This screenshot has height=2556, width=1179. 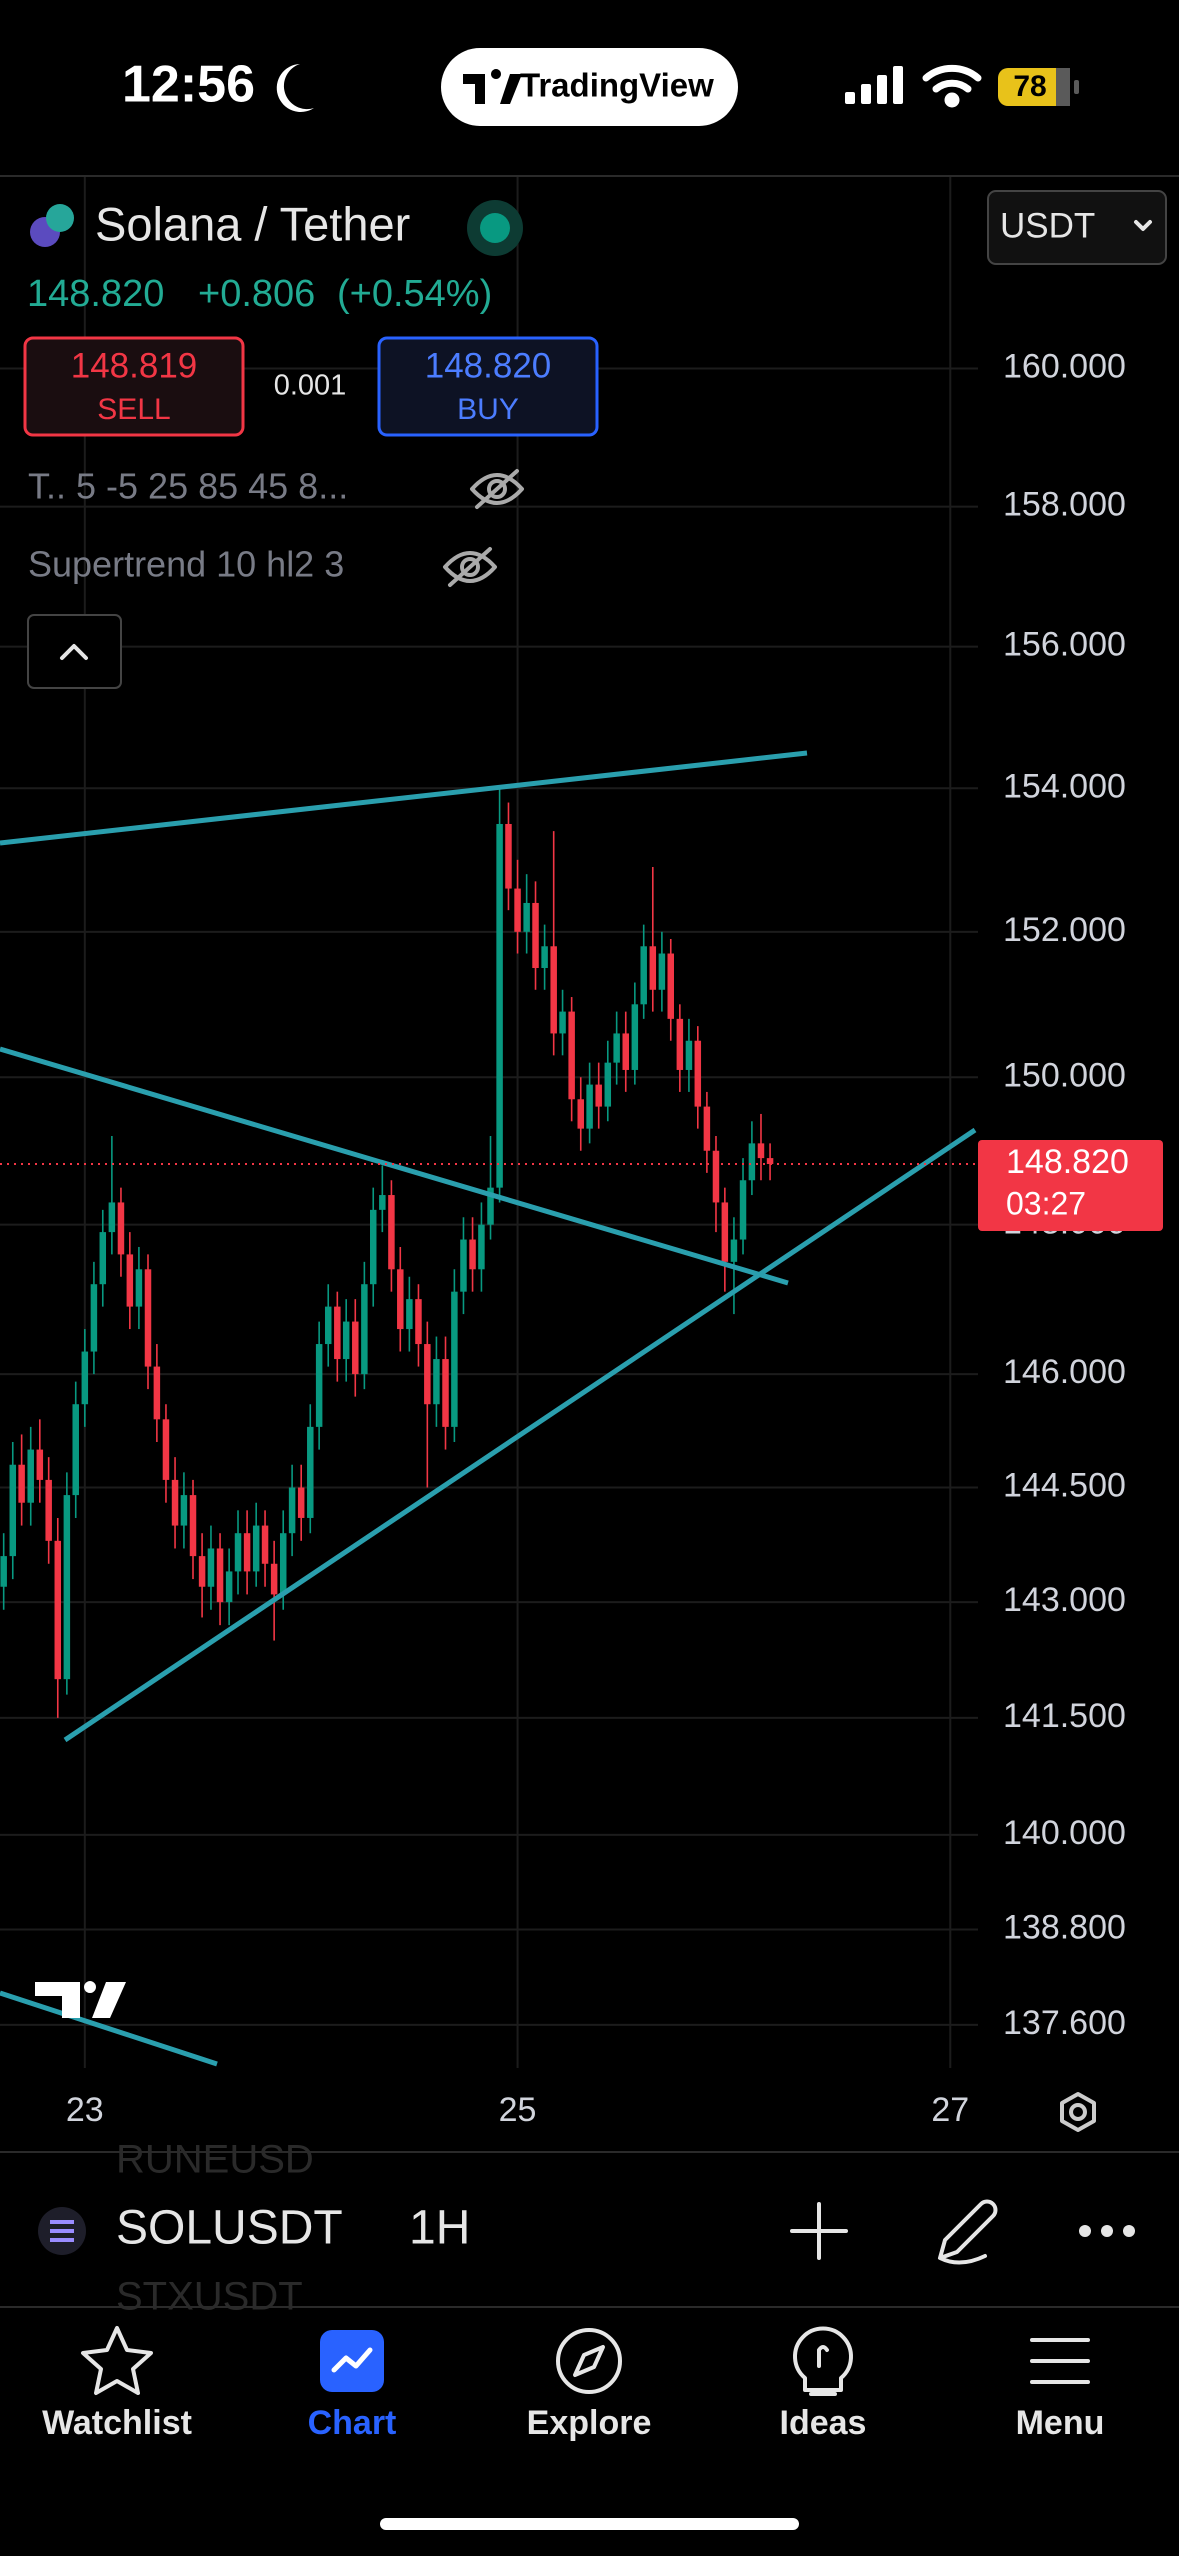 What do you see at coordinates (488, 365) in the screenshot?
I see `buy-price: 148.820` at bounding box center [488, 365].